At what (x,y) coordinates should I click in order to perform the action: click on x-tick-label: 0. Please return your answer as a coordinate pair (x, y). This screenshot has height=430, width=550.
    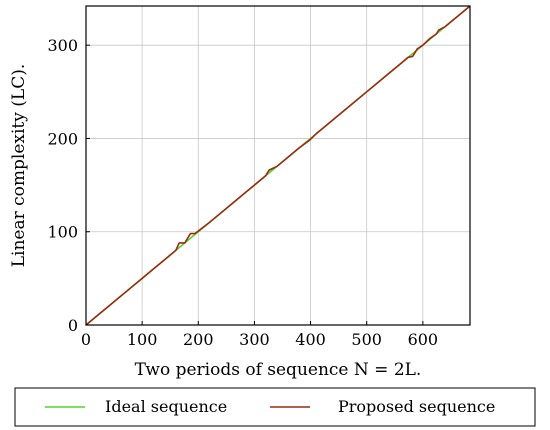
    Looking at the image, I should click on (86, 339).